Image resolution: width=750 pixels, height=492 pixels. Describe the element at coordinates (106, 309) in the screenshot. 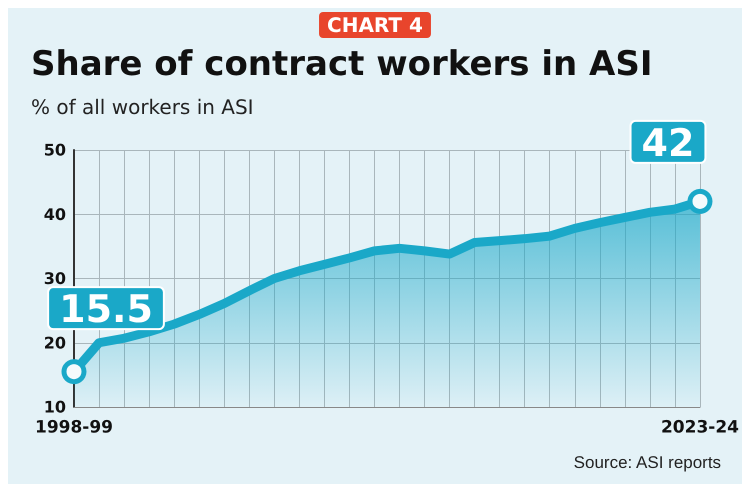

I see `data-label: 15.5` at that location.